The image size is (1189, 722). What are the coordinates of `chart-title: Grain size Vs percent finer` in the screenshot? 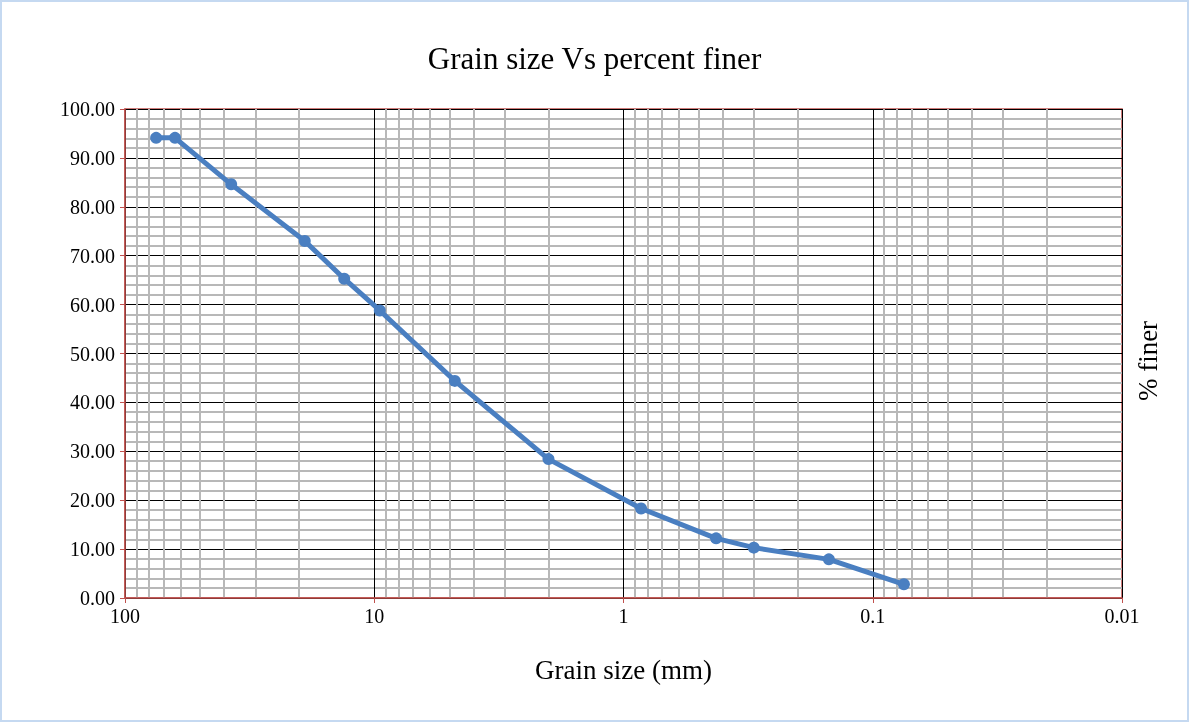 It's located at (594, 58).